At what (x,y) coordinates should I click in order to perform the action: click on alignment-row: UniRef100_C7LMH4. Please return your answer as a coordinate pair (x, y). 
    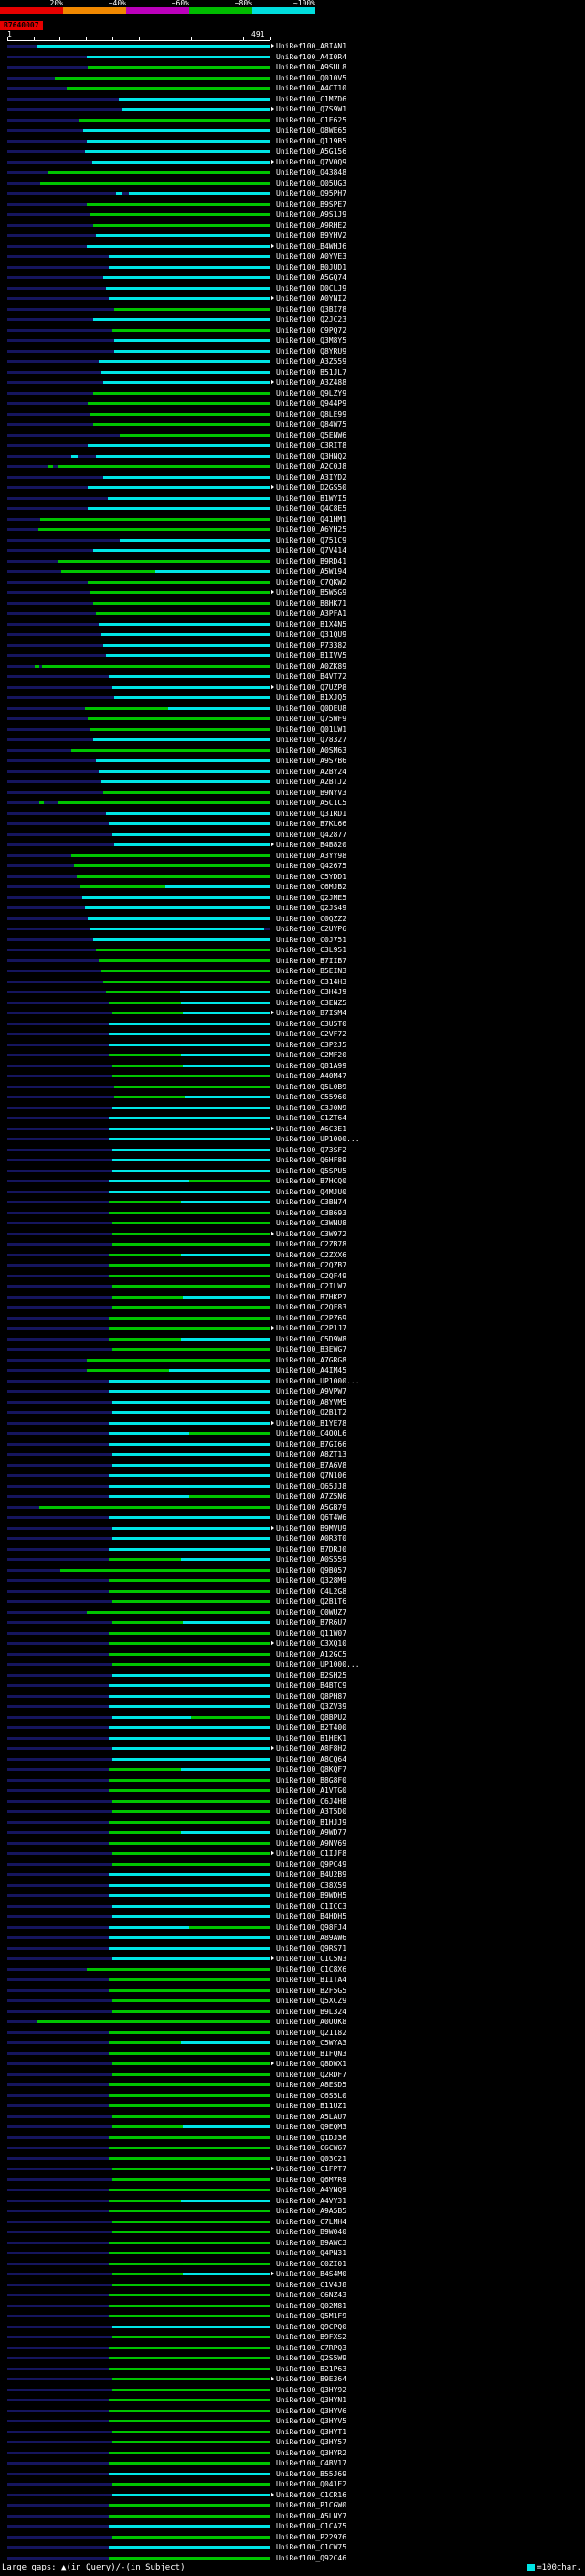
    Looking at the image, I should click on (293, 2222).